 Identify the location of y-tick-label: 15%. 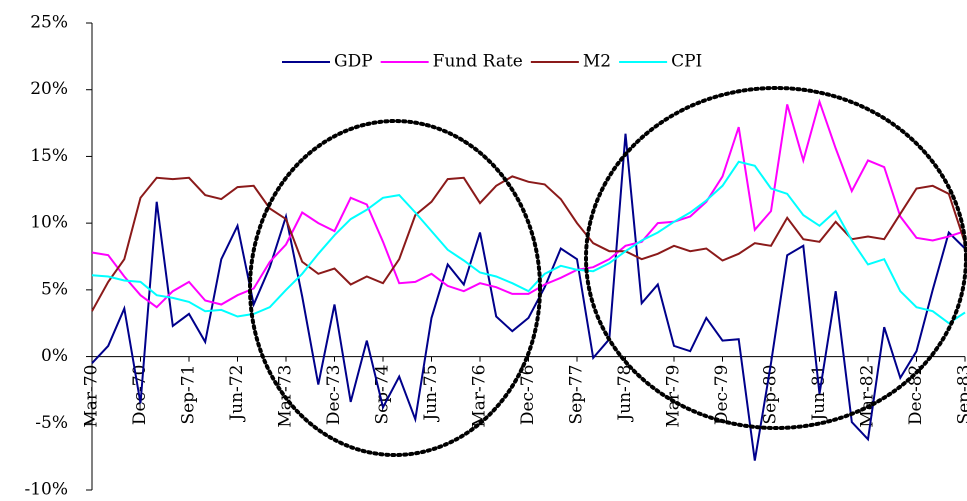
(49, 156).